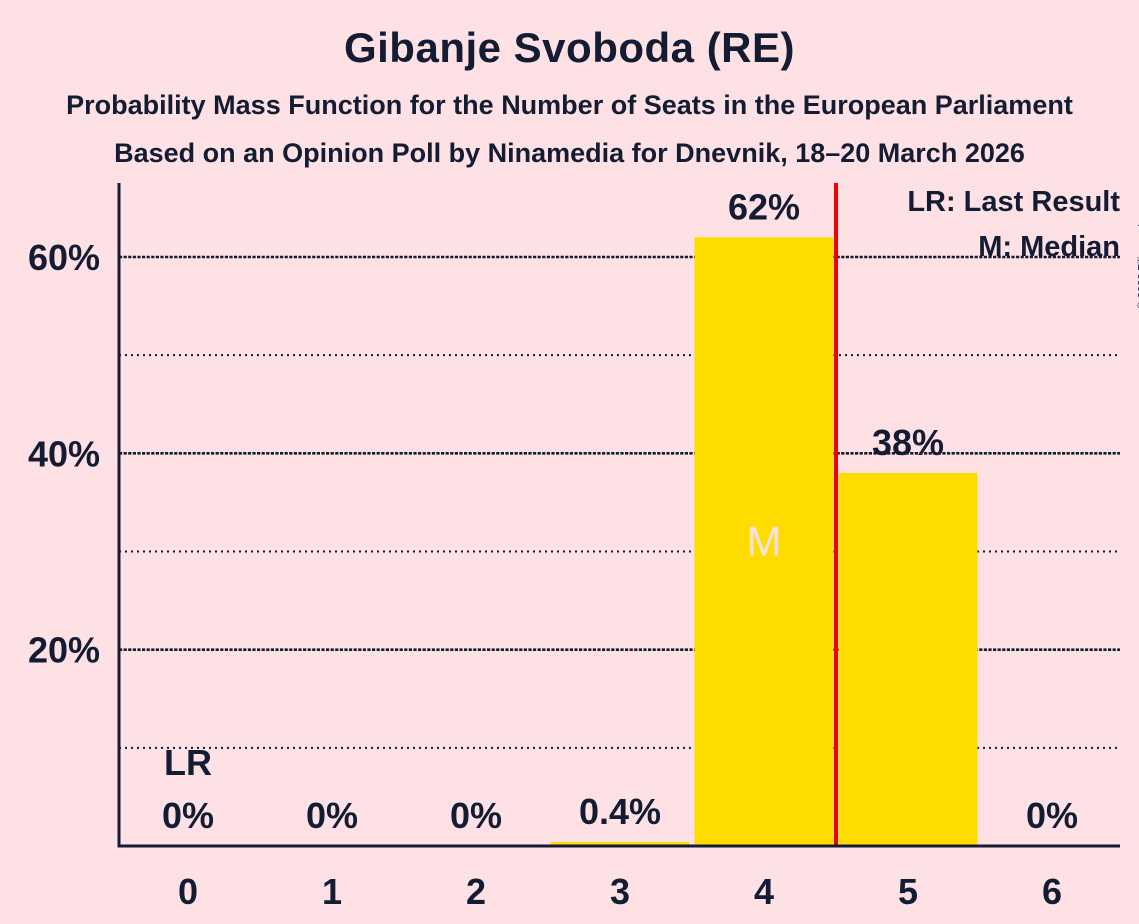  Describe the element at coordinates (64, 453) in the screenshot. I see `y-tick-label-40: 40%` at that location.